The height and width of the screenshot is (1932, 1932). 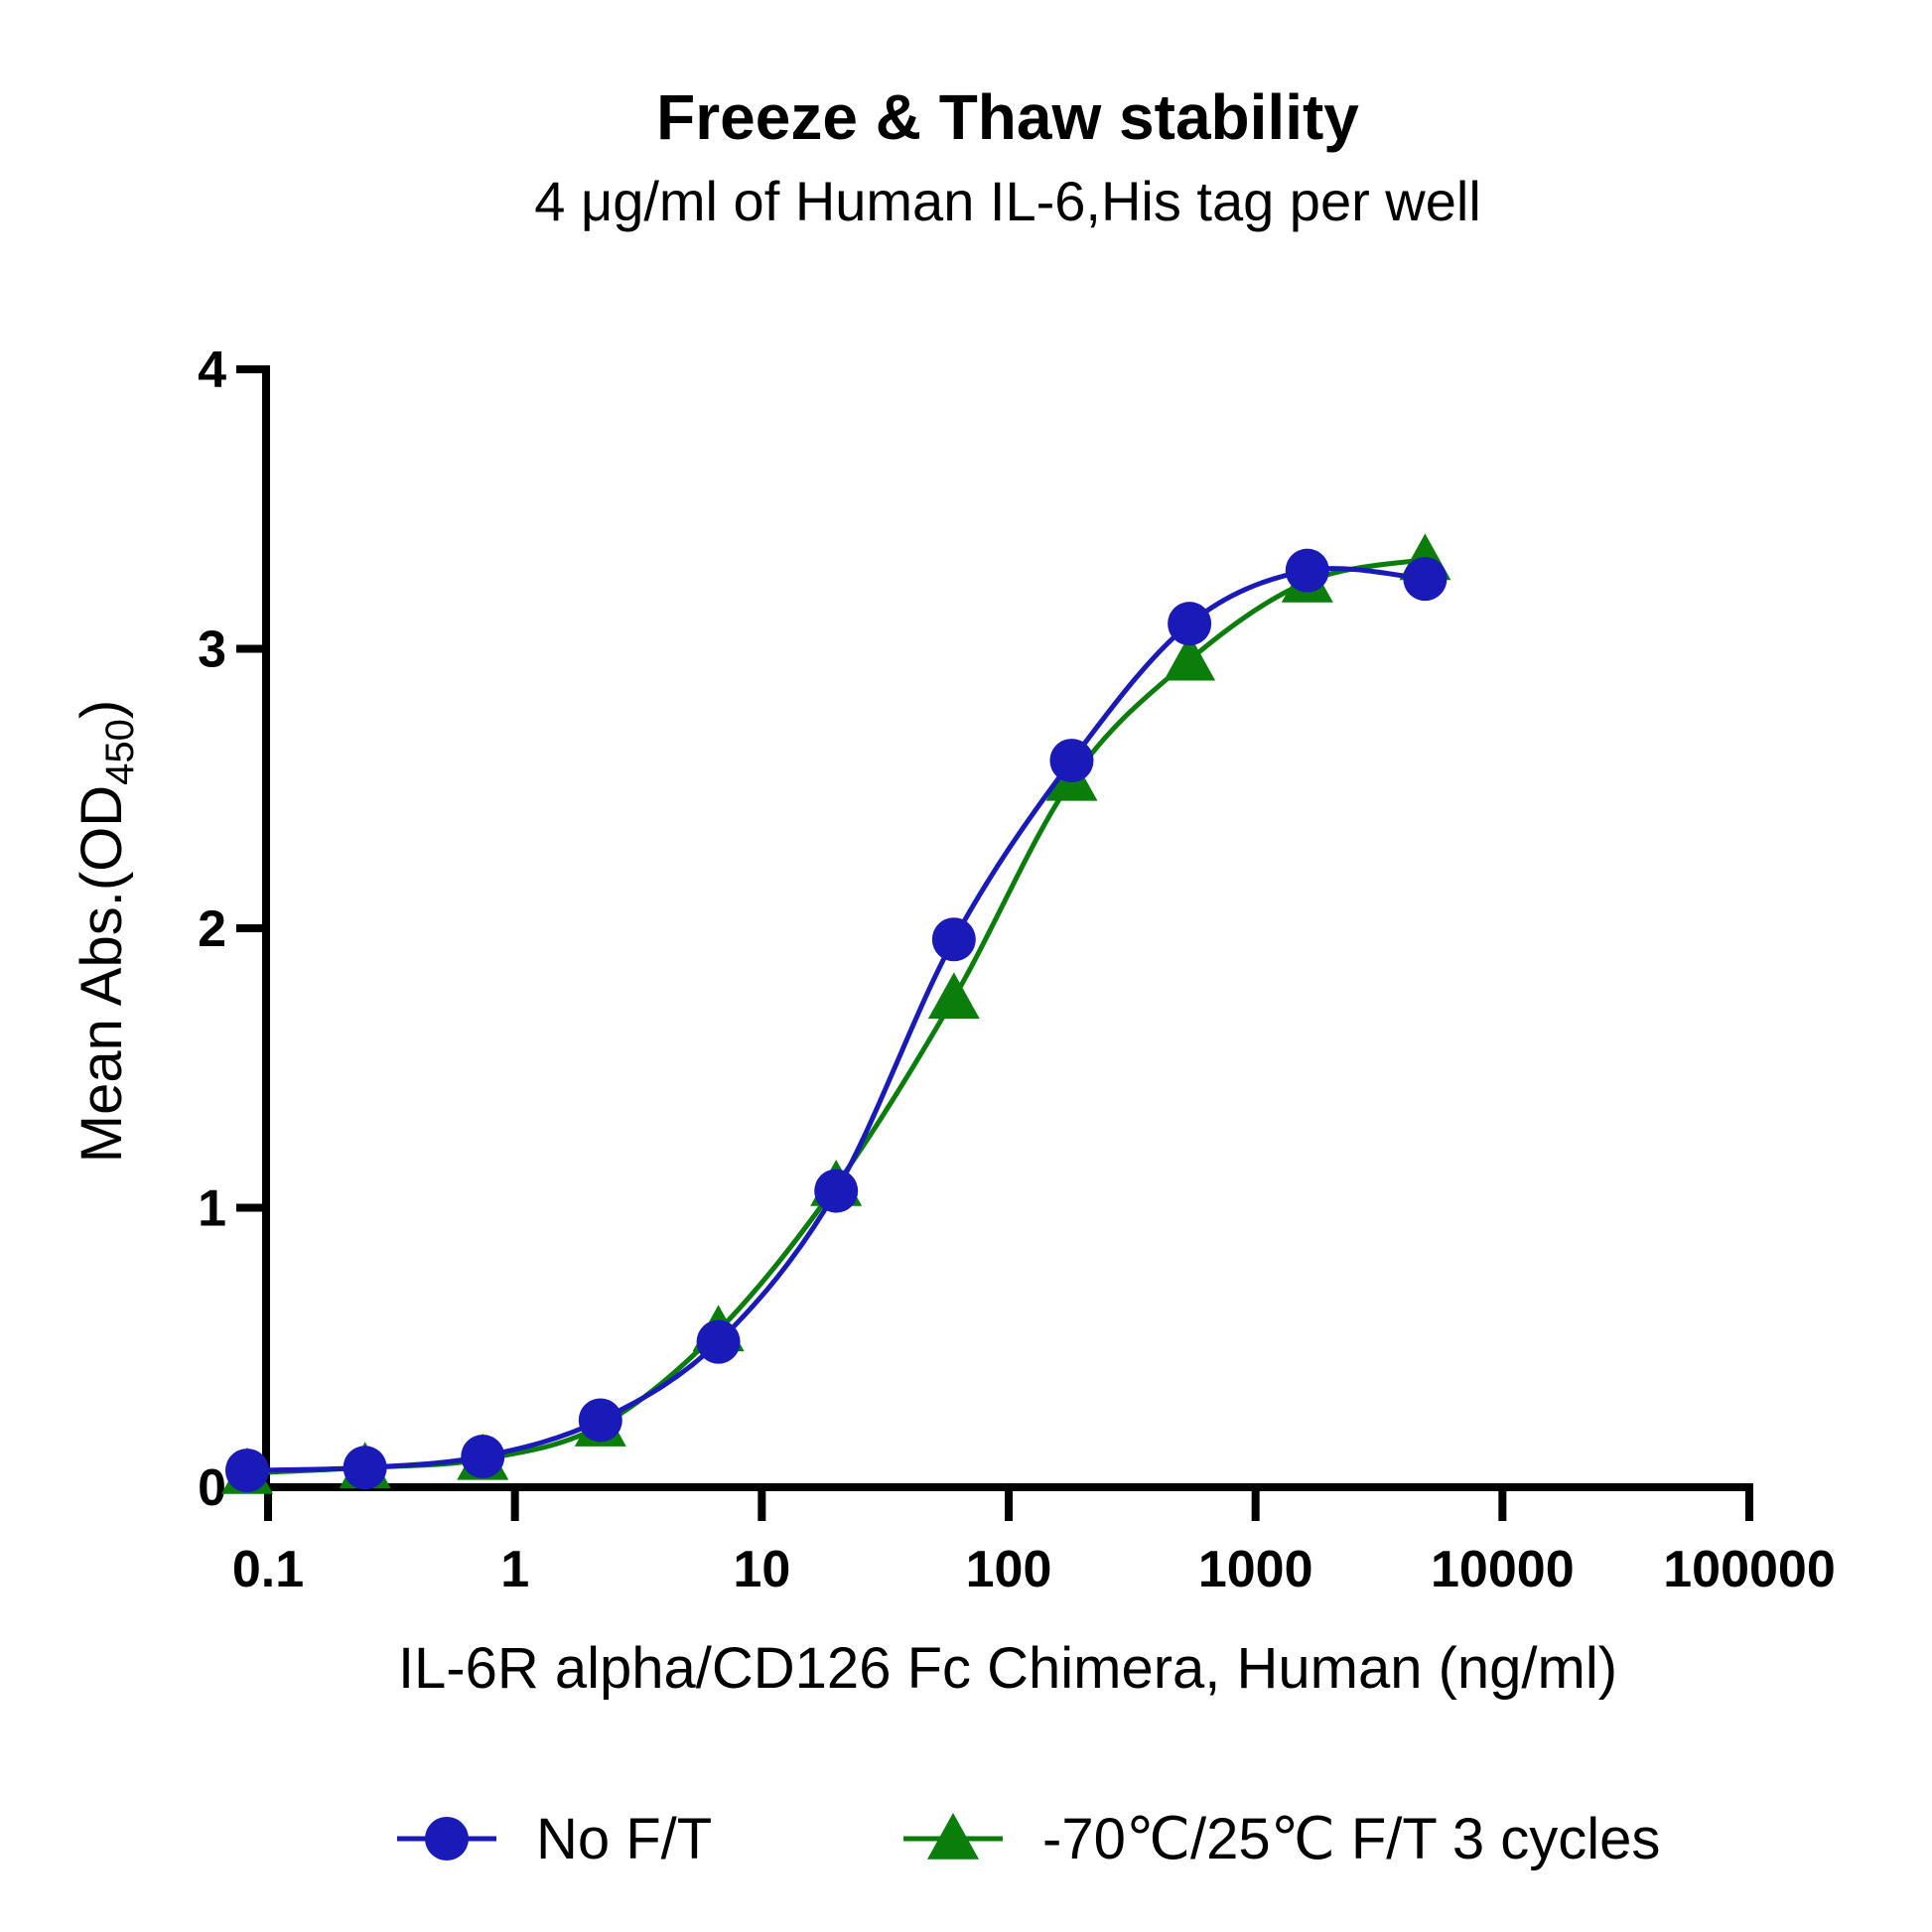 What do you see at coordinates (268, 1570) in the screenshot?
I see `x-tick-label: 0.1` at bounding box center [268, 1570].